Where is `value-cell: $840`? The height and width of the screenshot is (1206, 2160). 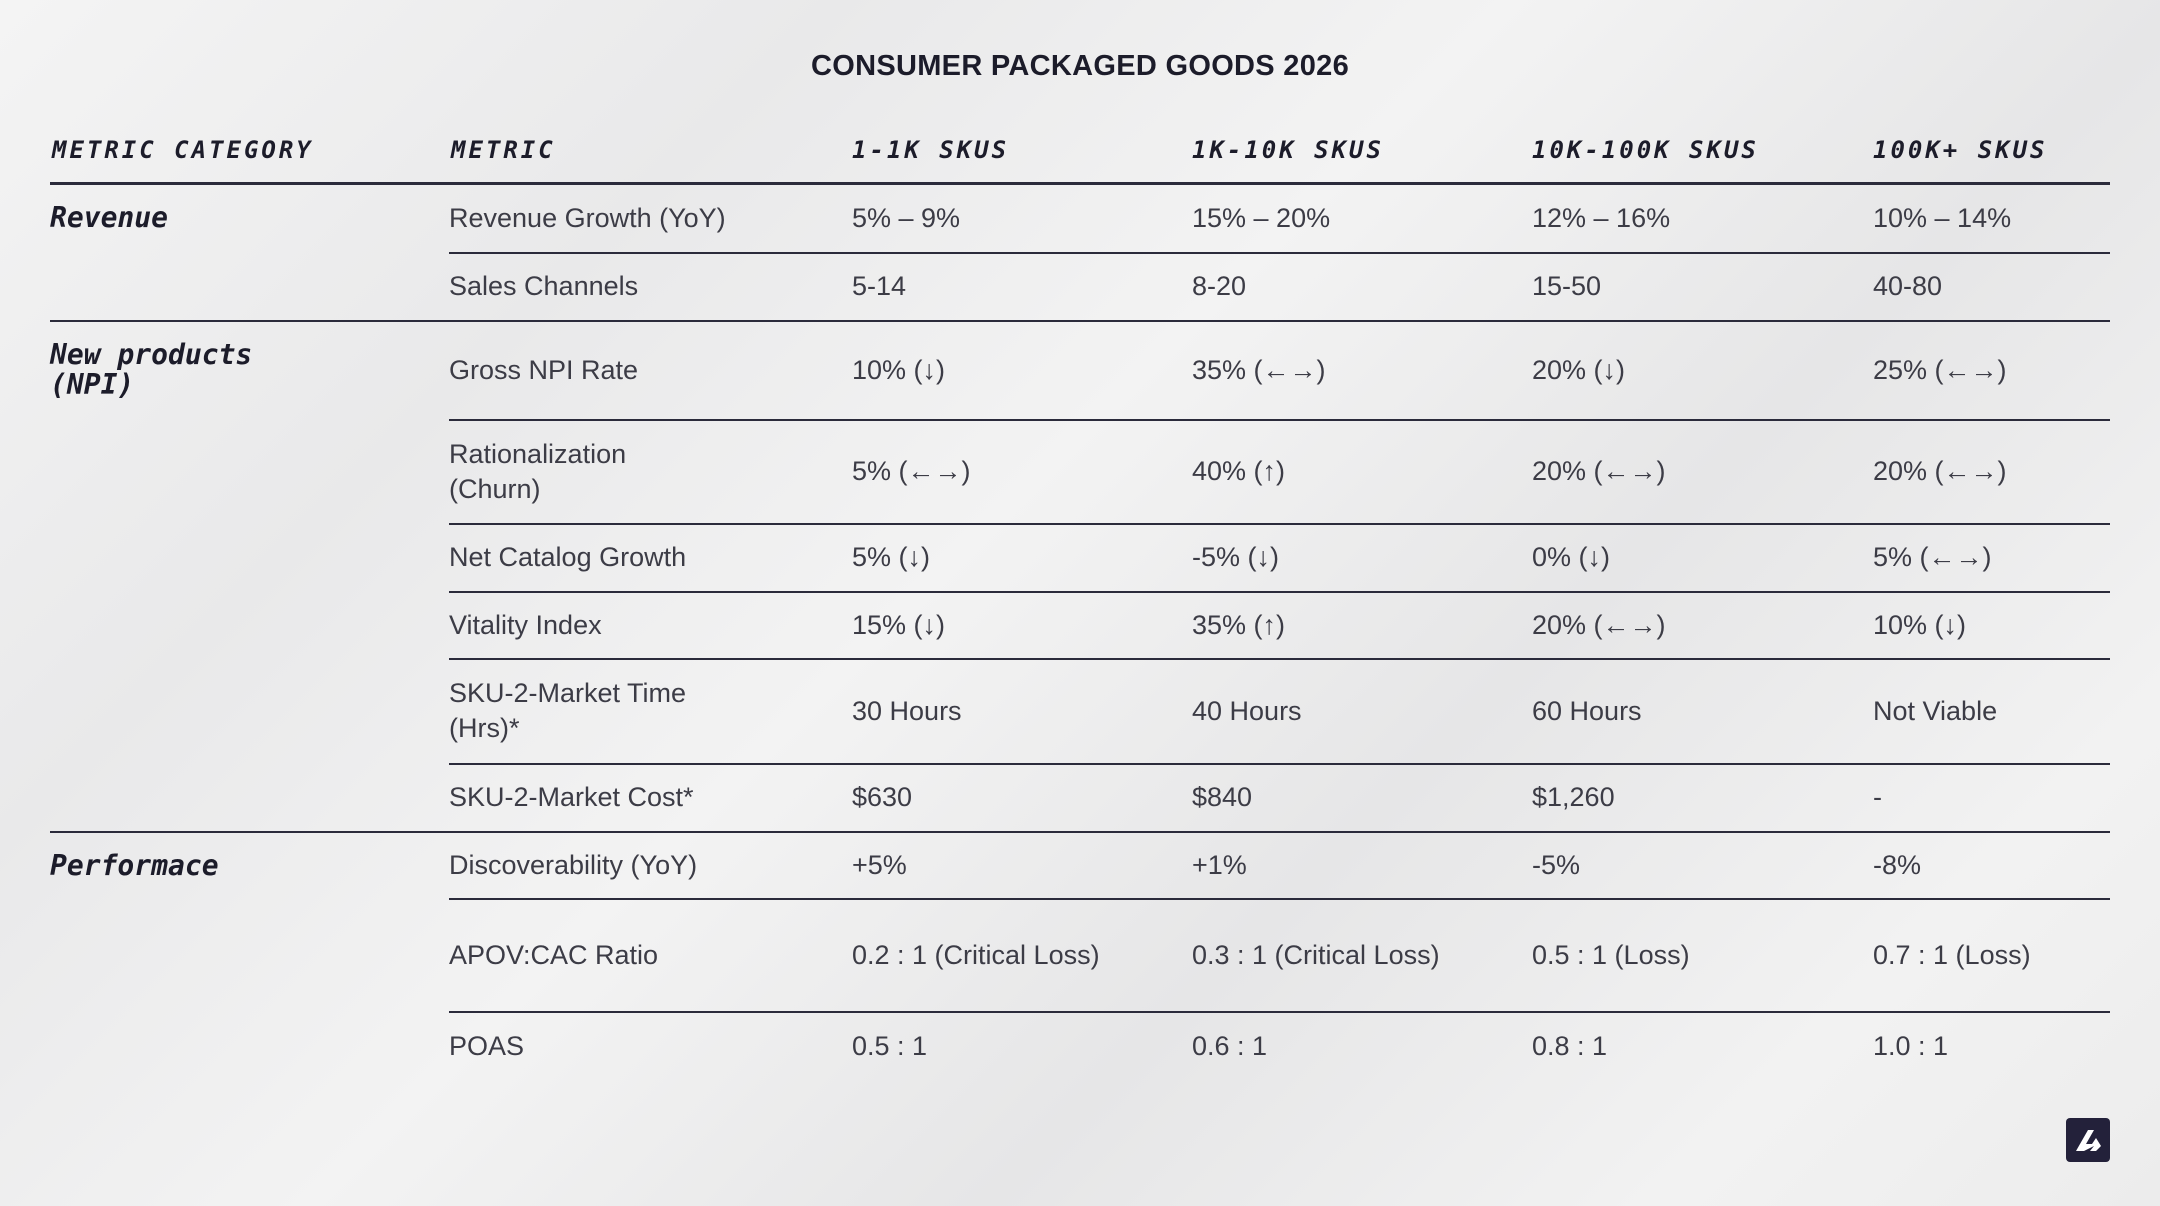 value-cell: $840 is located at coordinates (1360, 798).